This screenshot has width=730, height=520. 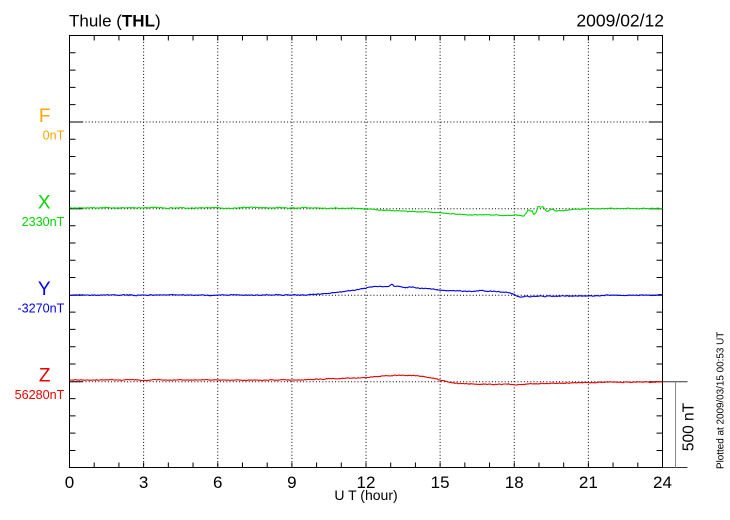 I want to click on svg-text: Plotted at 2009/03/15 00:53 UT, so click(x=721, y=400).